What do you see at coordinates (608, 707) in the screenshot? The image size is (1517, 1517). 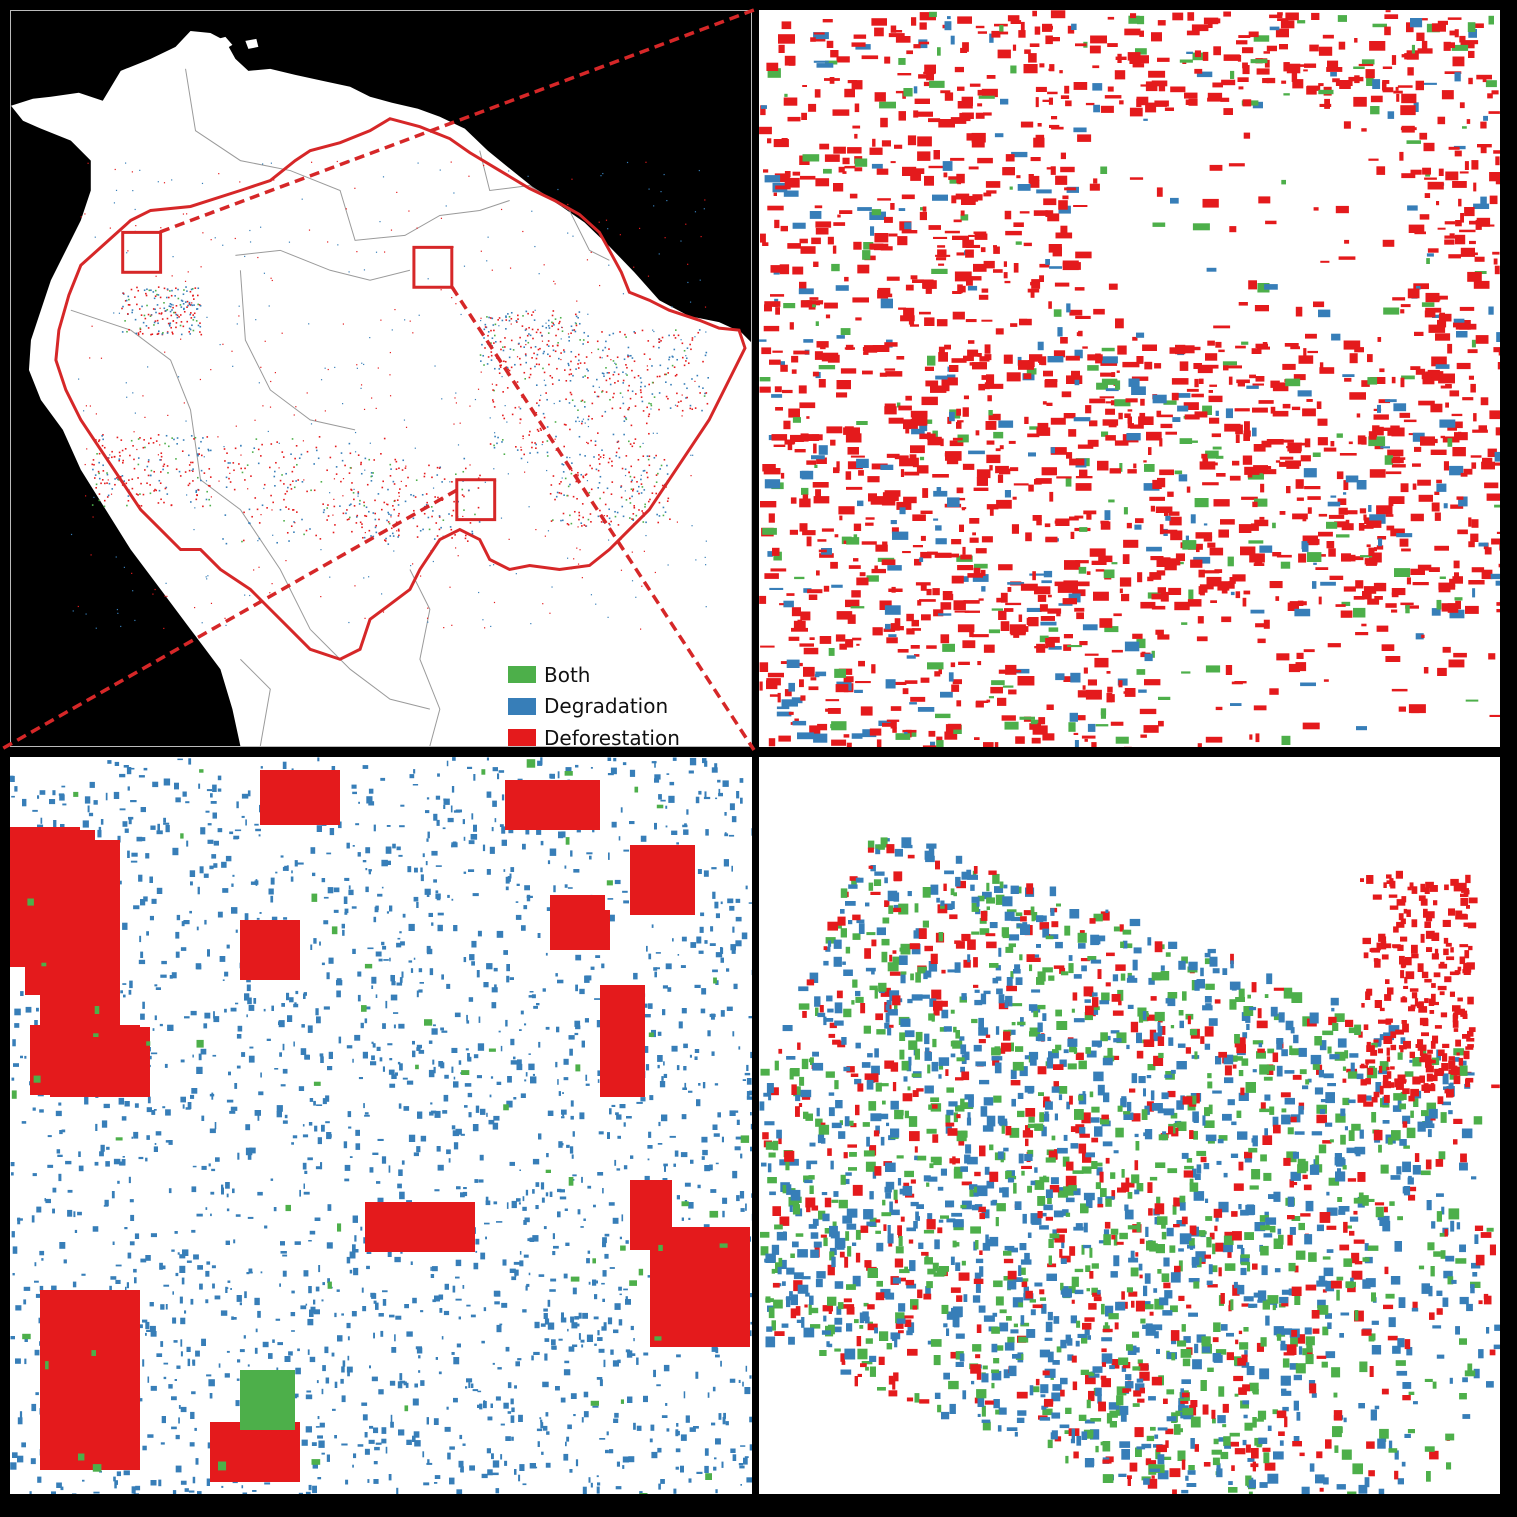 I see `legend-item-degradation: Degradation` at bounding box center [608, 707].